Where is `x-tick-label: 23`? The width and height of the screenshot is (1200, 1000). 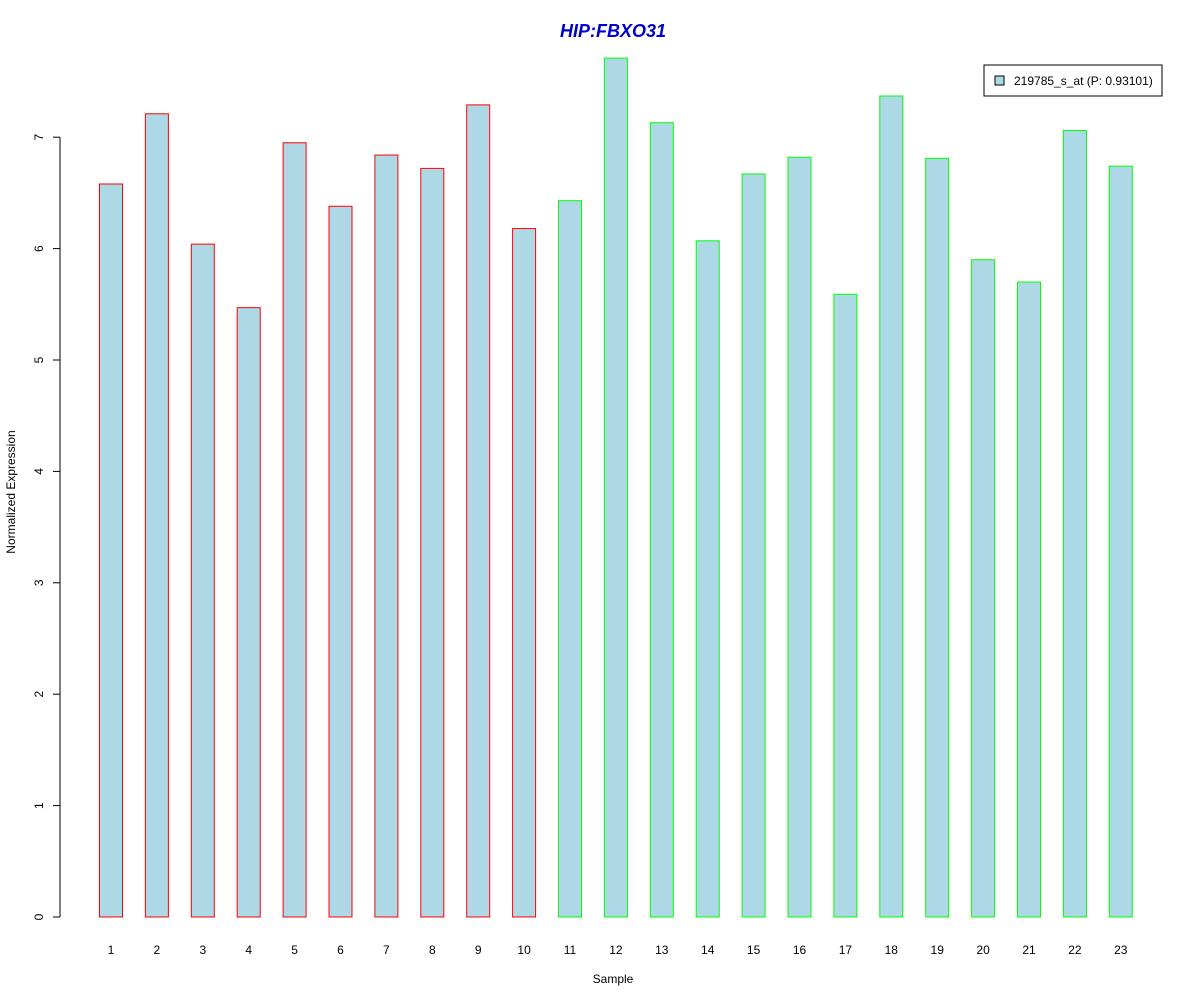
x-tick-label: 23 is located at coordinates (1121, 950).